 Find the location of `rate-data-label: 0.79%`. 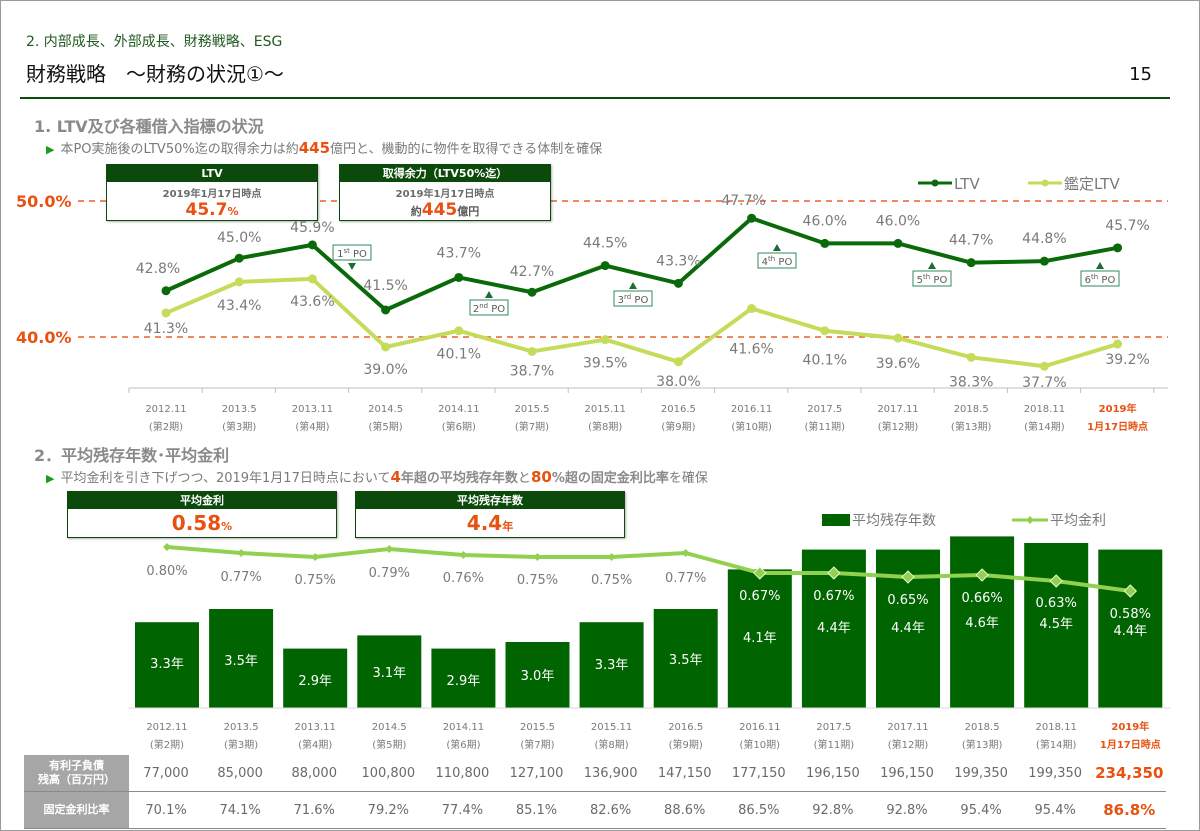

rate-data-label: 0.79% is located at coordinates (389, 573).